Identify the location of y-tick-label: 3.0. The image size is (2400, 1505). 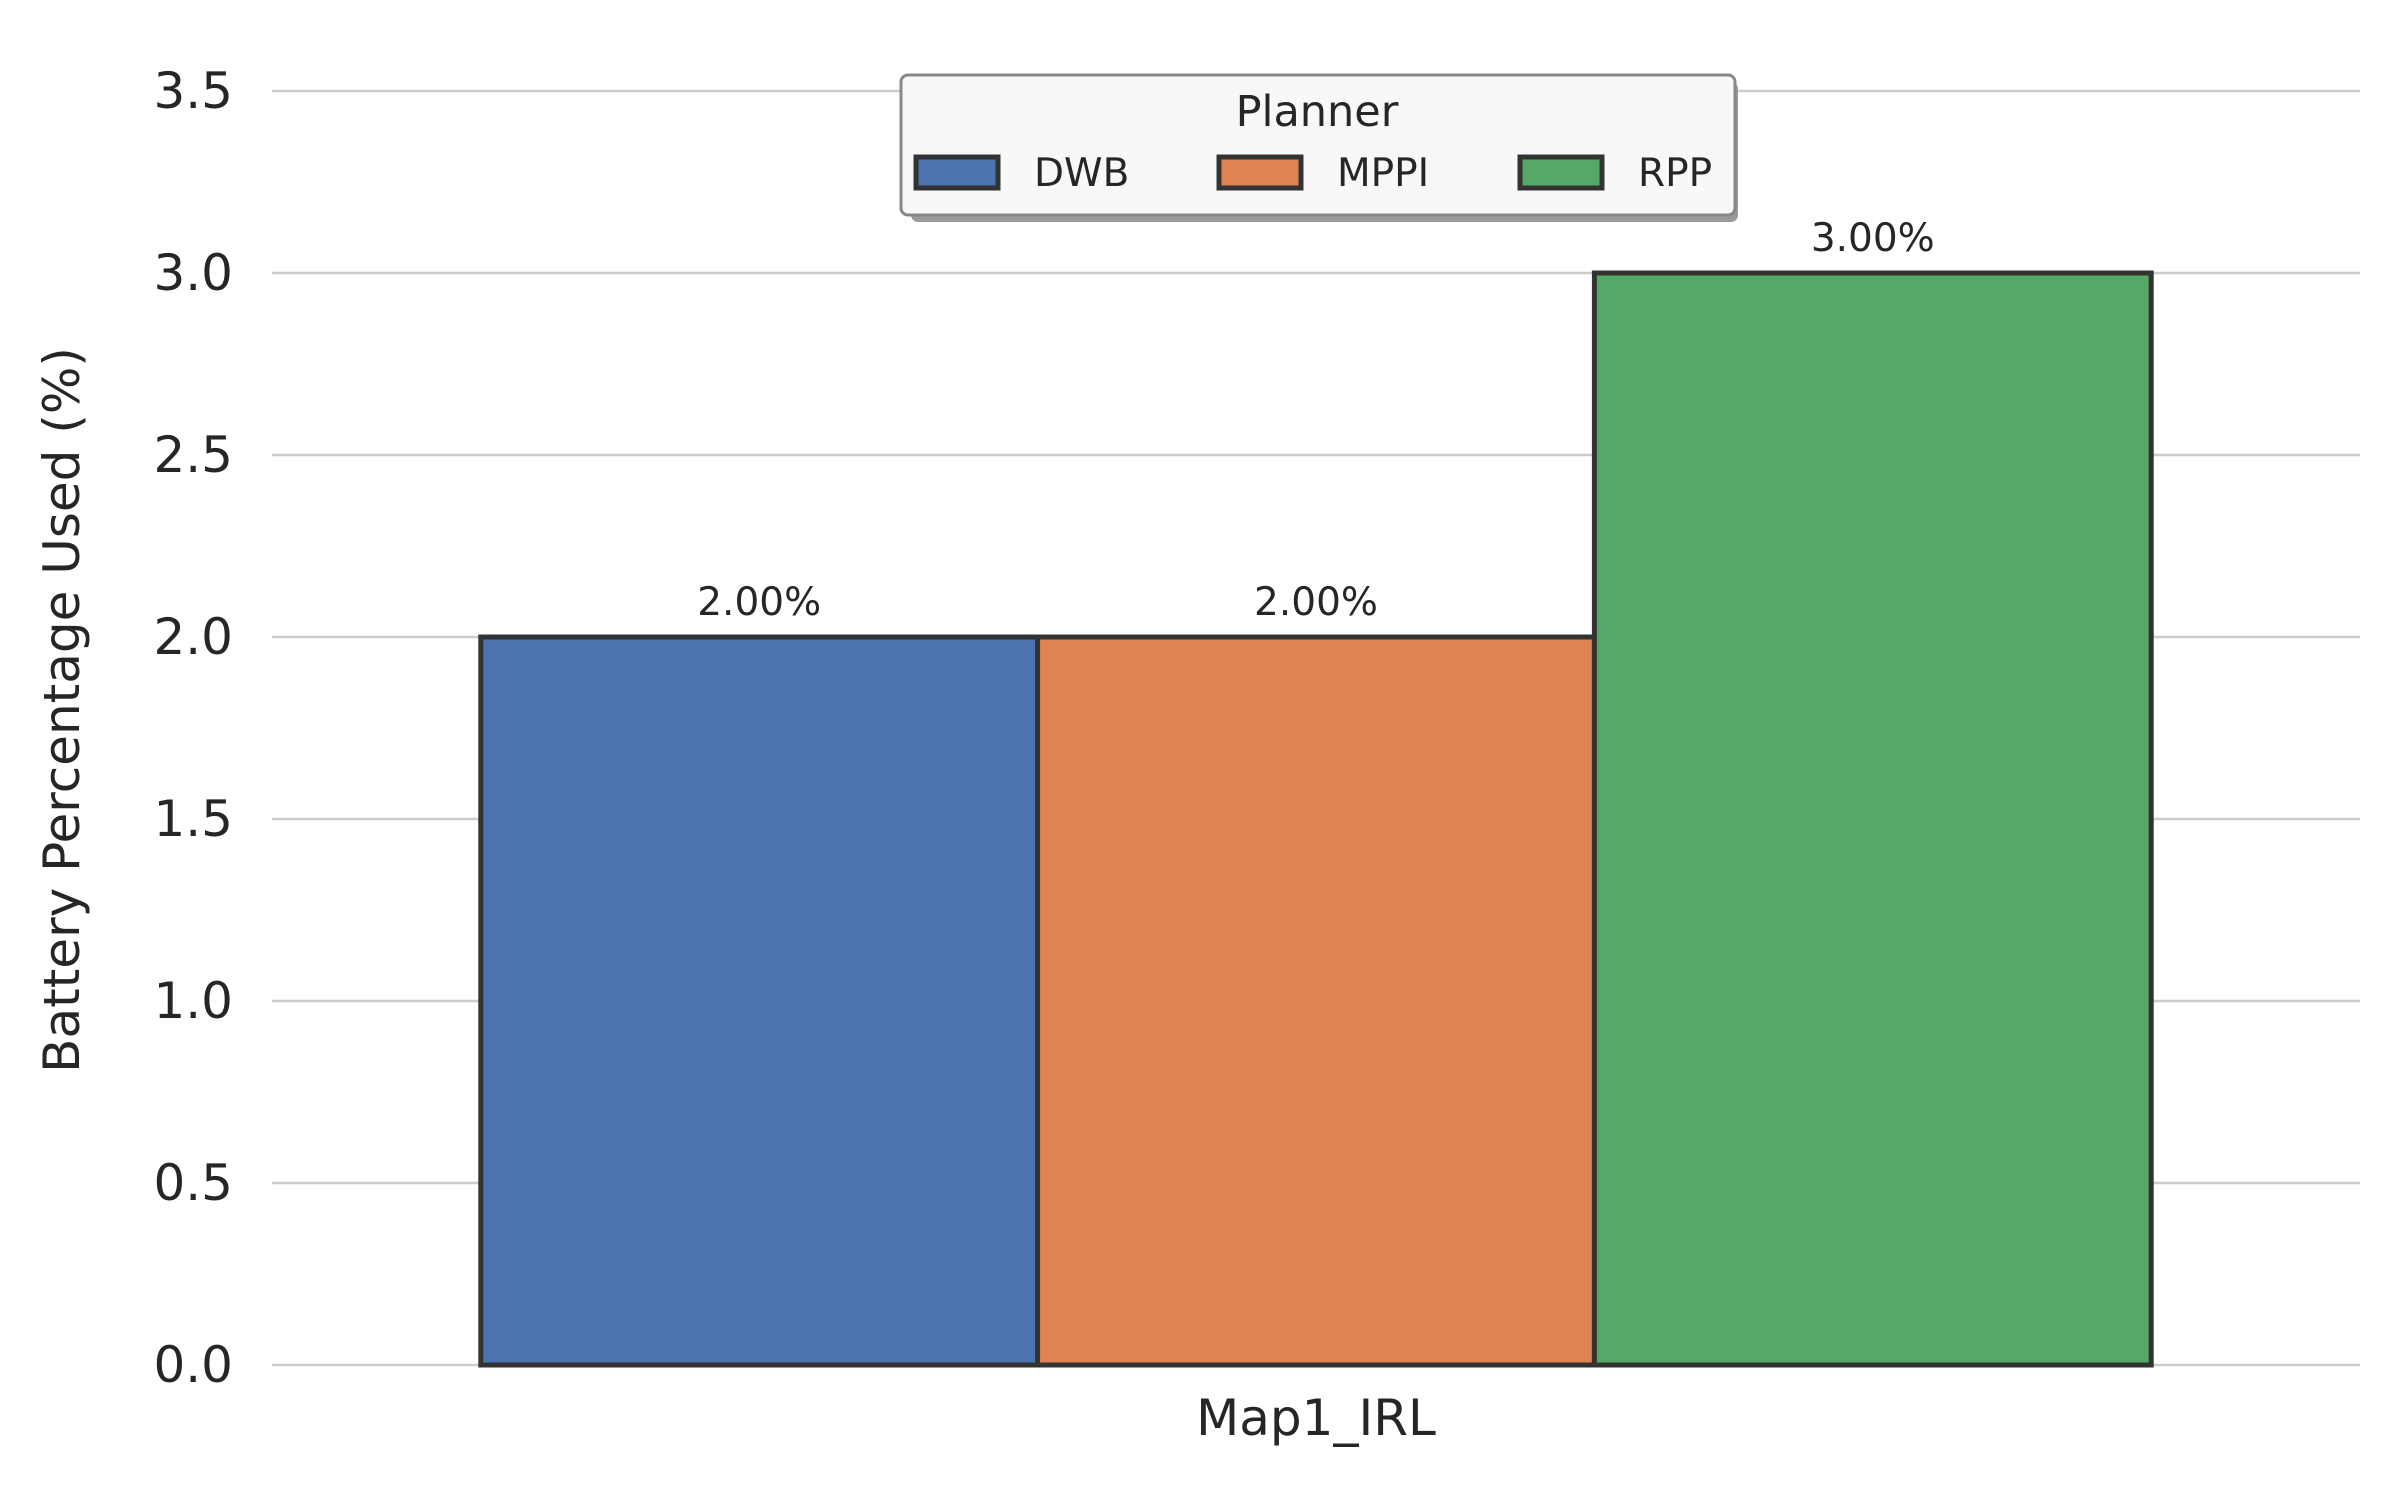
(193, 273).